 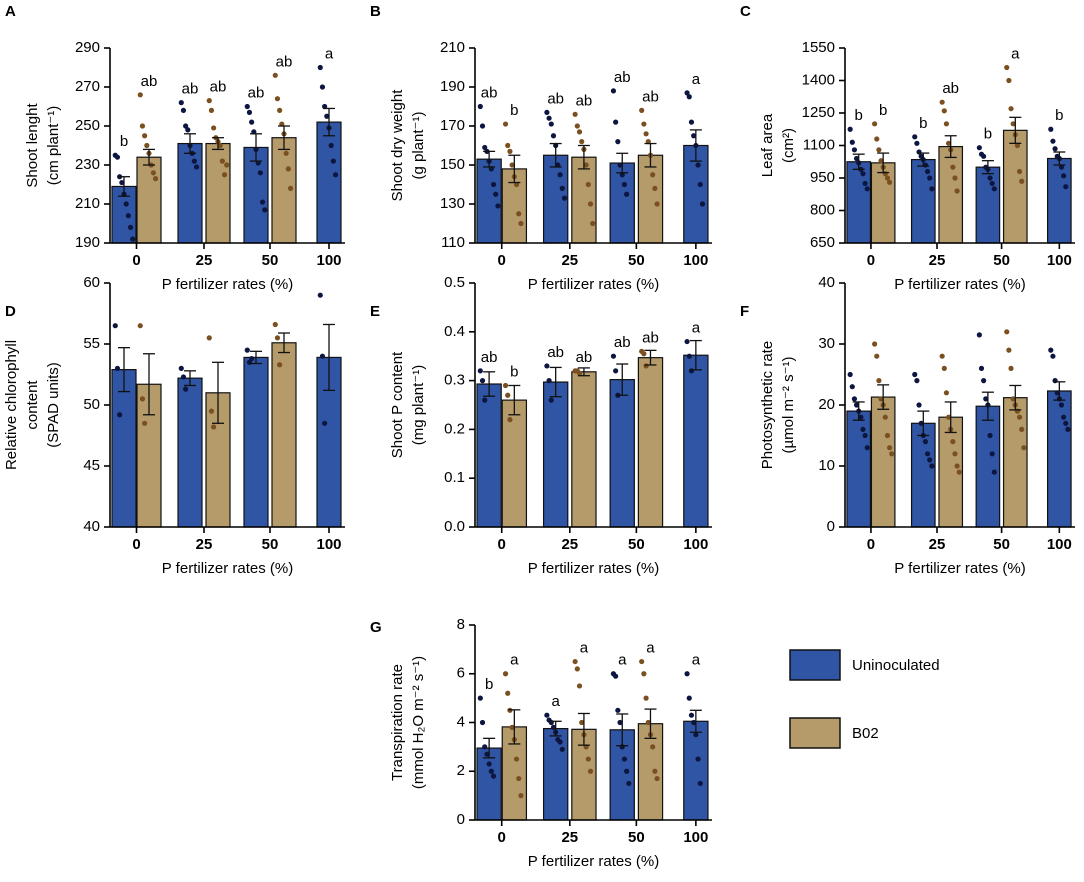 I want to click on legend: Uninoculated B02, so click(x=864, y=699).